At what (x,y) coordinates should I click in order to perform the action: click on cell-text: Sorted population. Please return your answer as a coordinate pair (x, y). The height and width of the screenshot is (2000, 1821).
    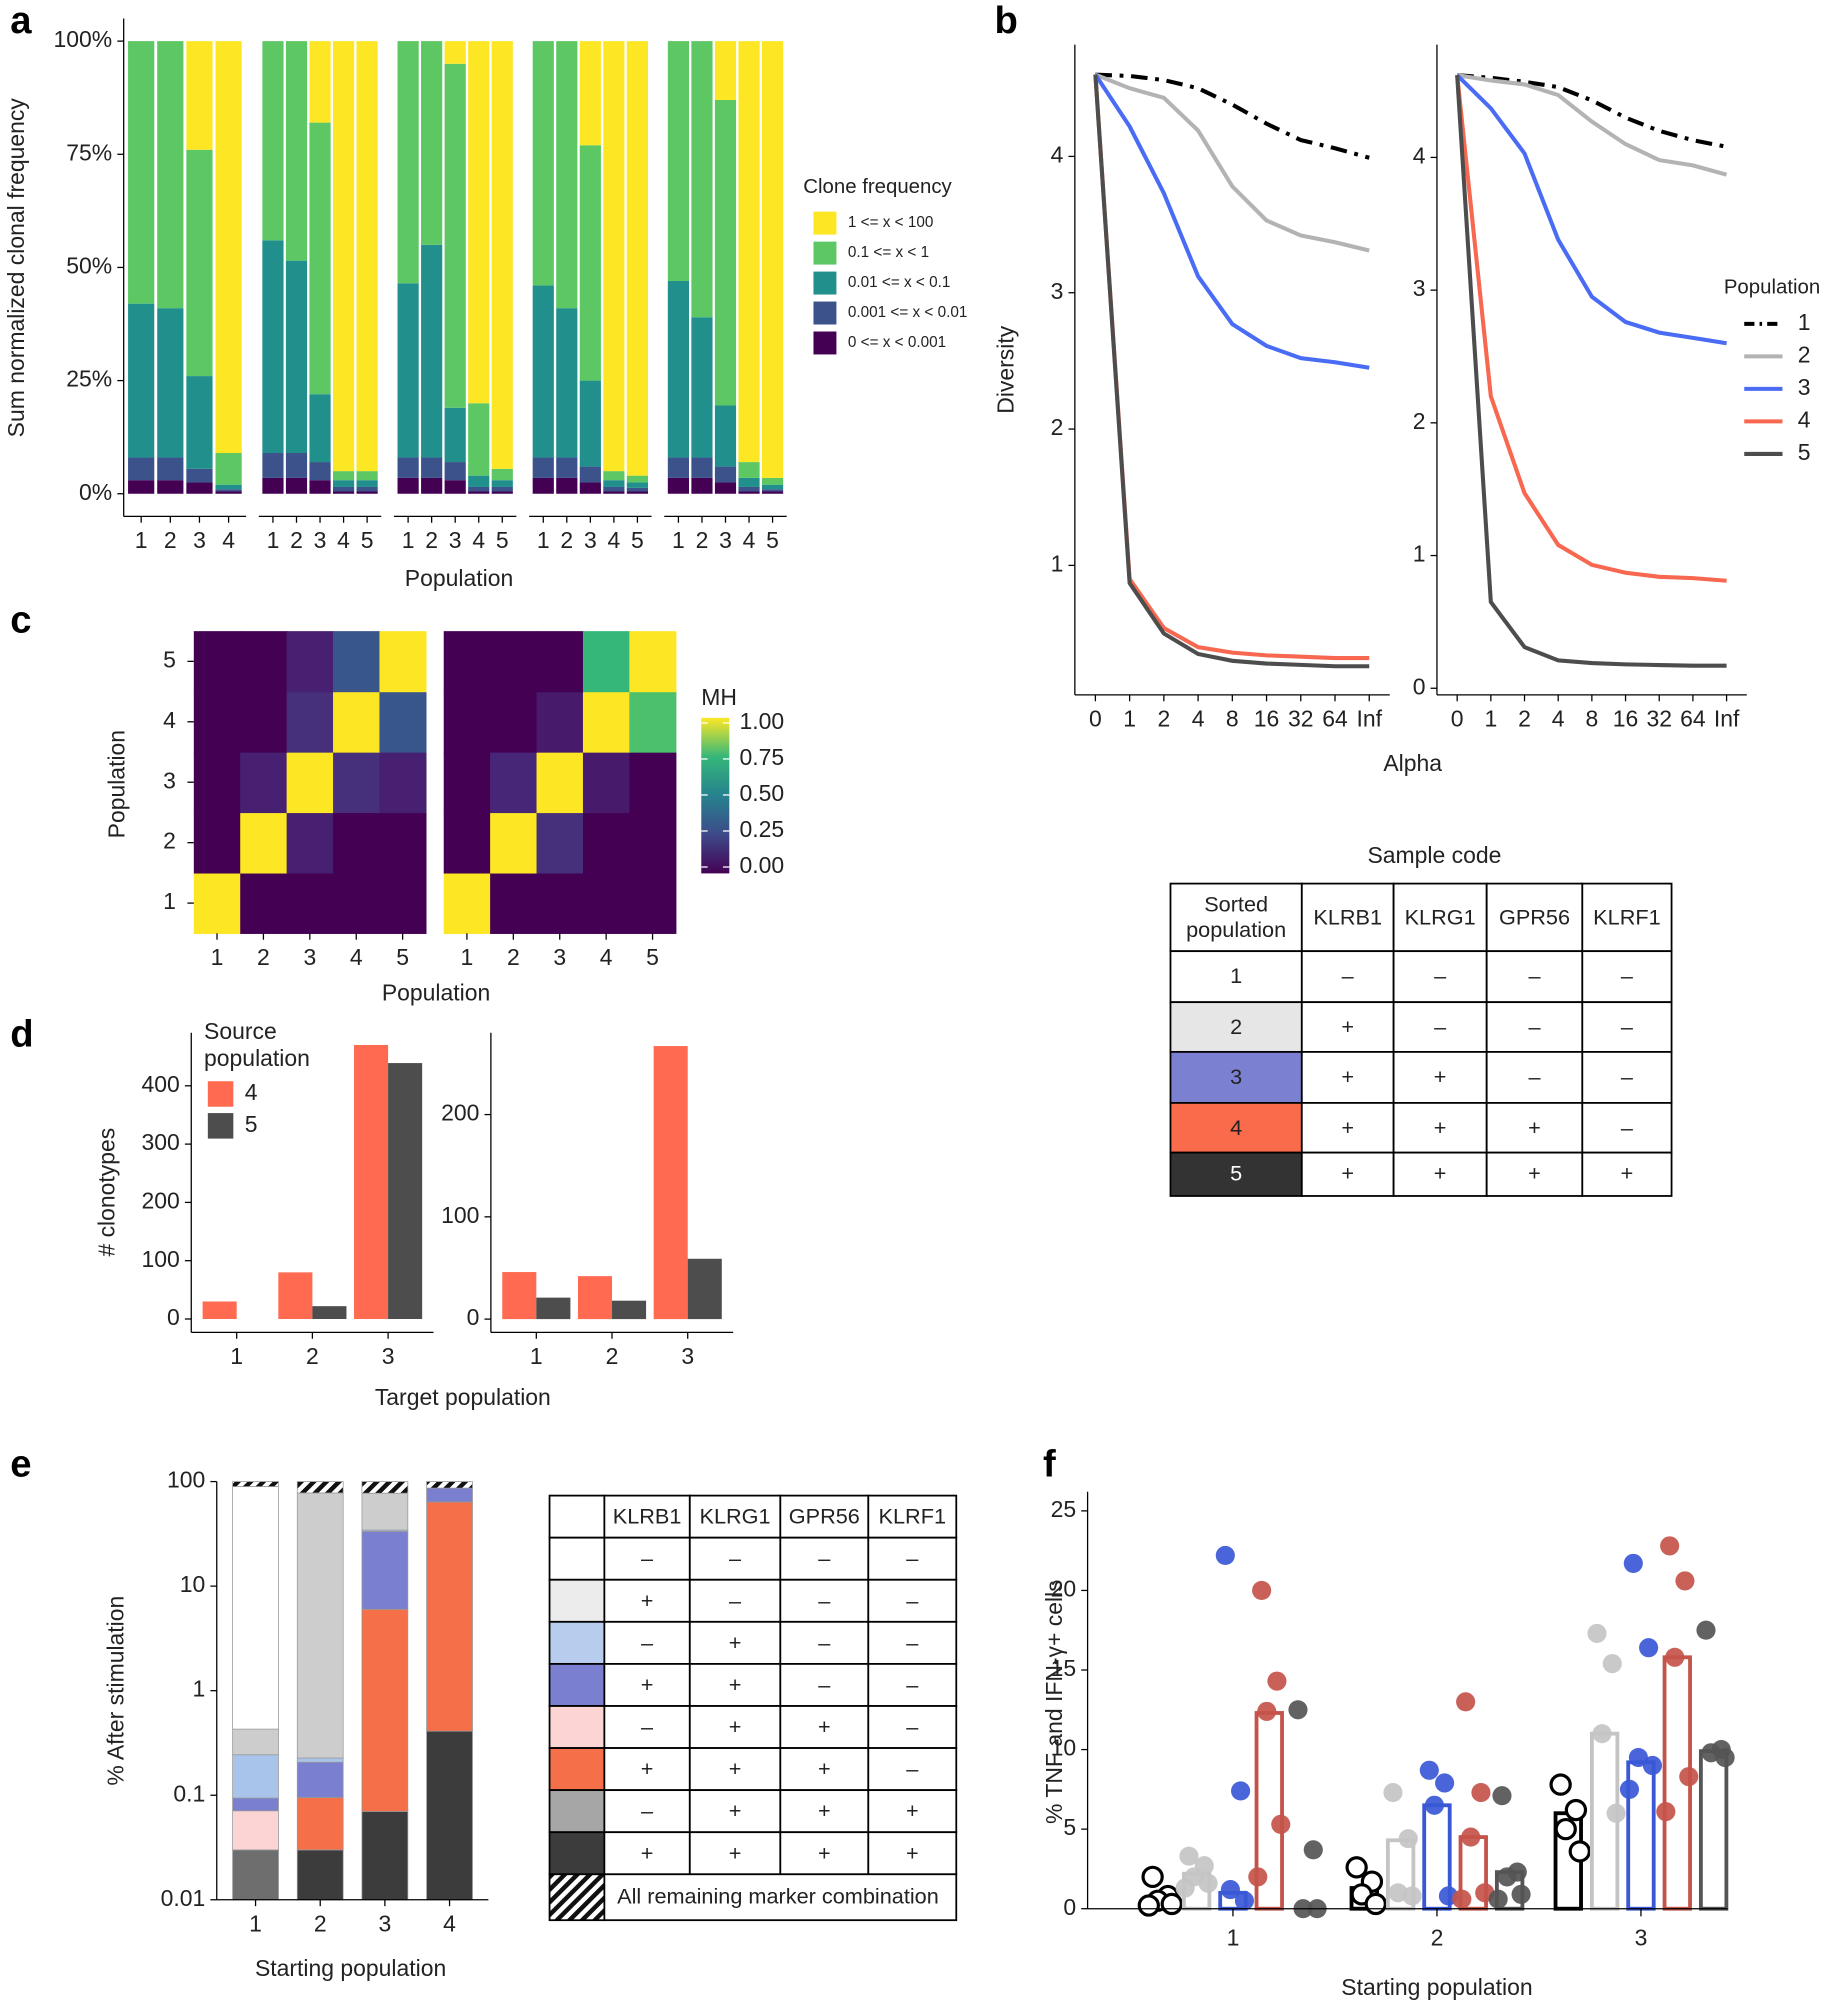
    Looking at the image, I should click on (1236, 917).